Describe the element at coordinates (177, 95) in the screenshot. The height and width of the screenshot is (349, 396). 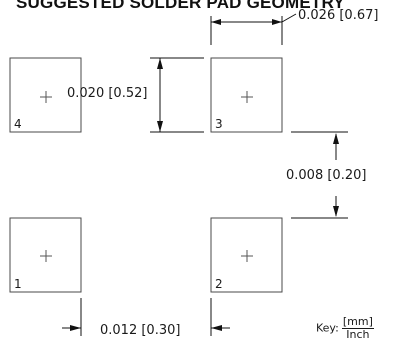
I see `pad-height-dimension` at that location.